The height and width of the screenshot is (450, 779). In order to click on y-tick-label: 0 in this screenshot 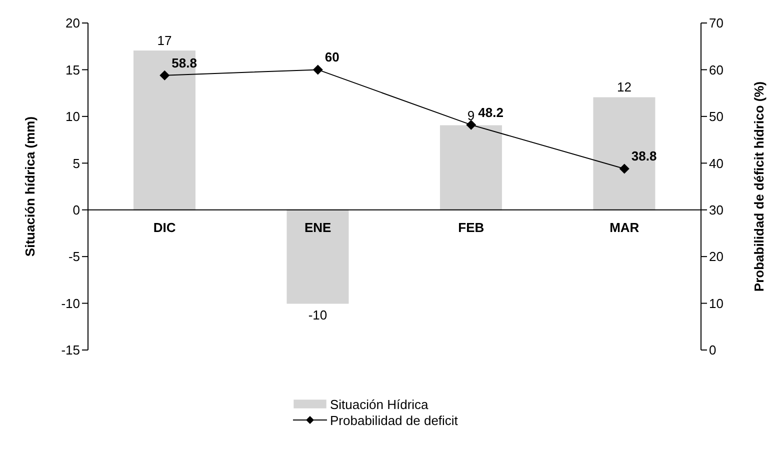, I will do `click(76, 210)`.